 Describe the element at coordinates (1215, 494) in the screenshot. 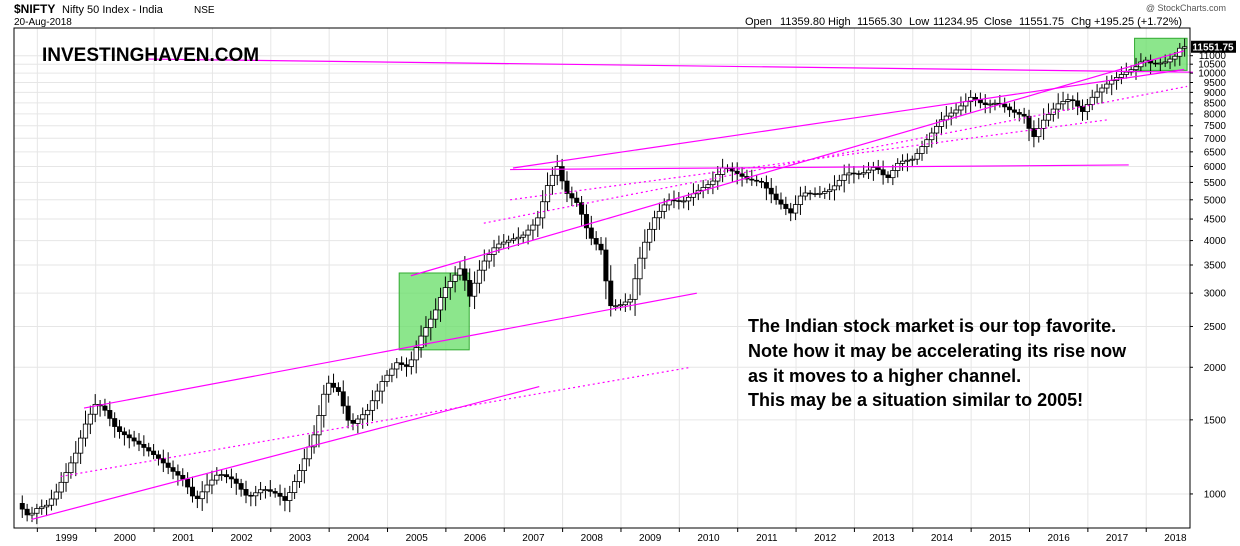

I see `y-tick-label: 1000` at that location.